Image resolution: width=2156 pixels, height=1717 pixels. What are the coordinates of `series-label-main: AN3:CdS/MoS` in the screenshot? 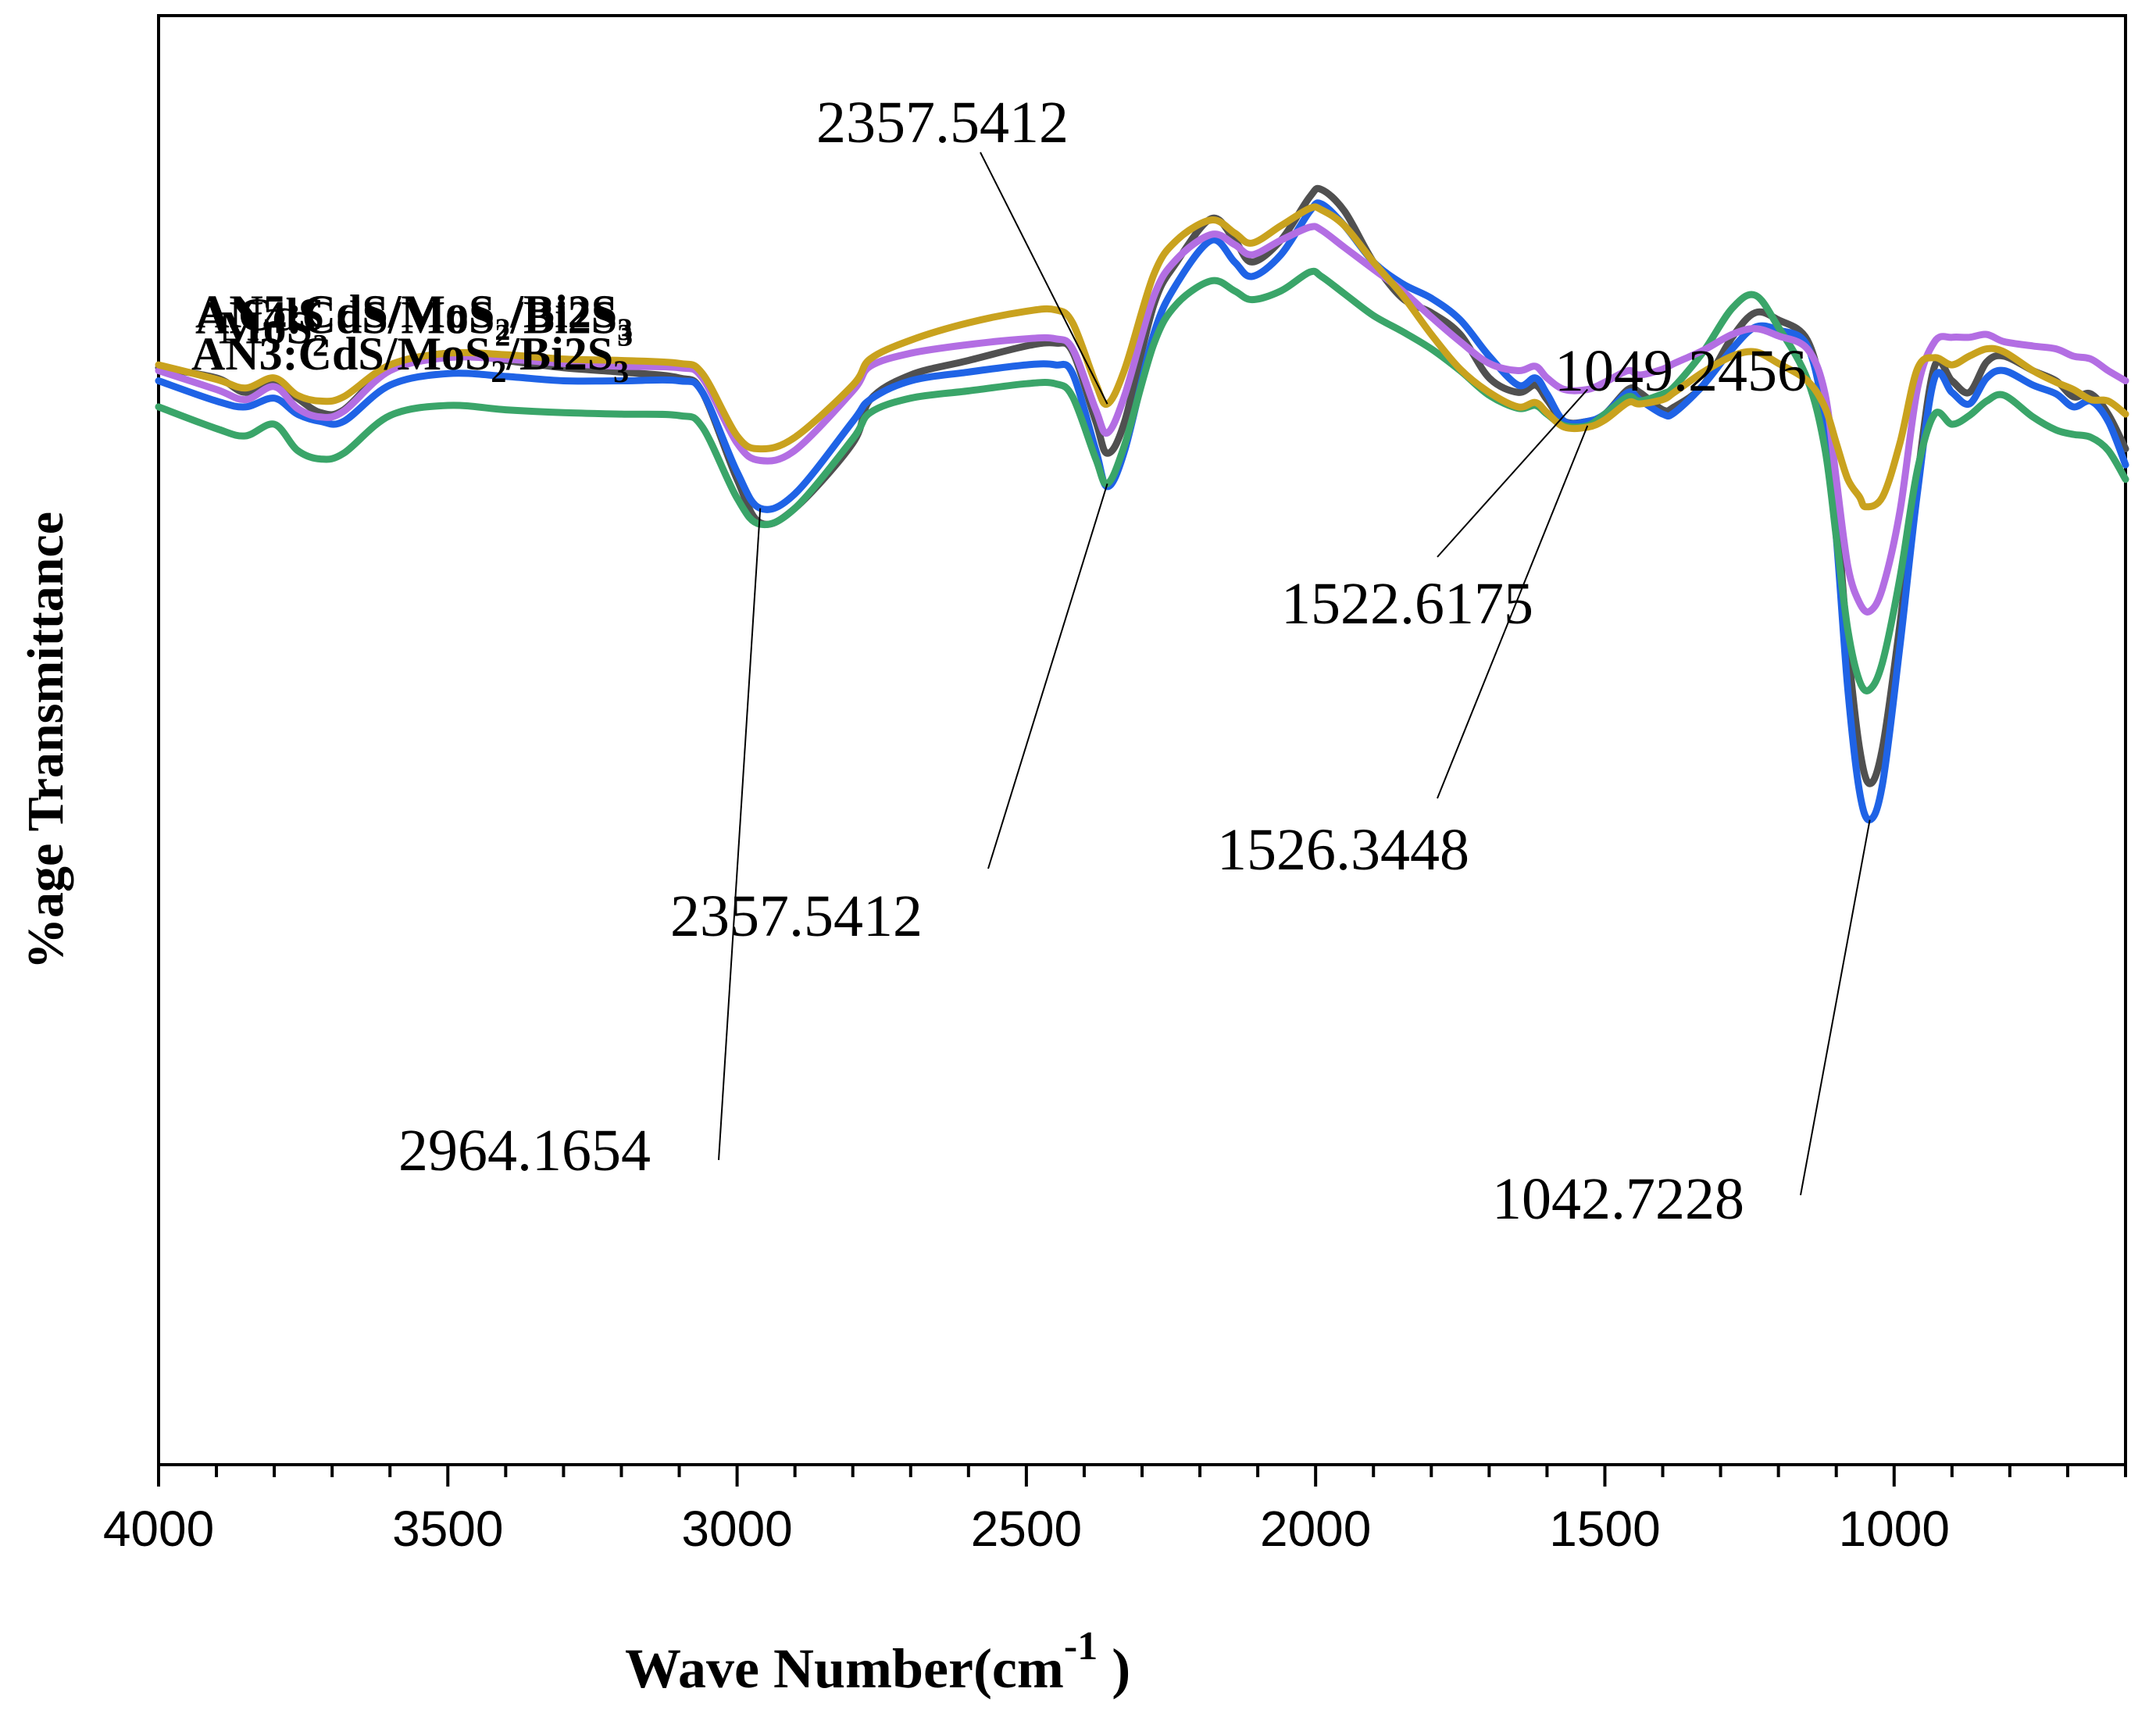 It's located at (341, 354).